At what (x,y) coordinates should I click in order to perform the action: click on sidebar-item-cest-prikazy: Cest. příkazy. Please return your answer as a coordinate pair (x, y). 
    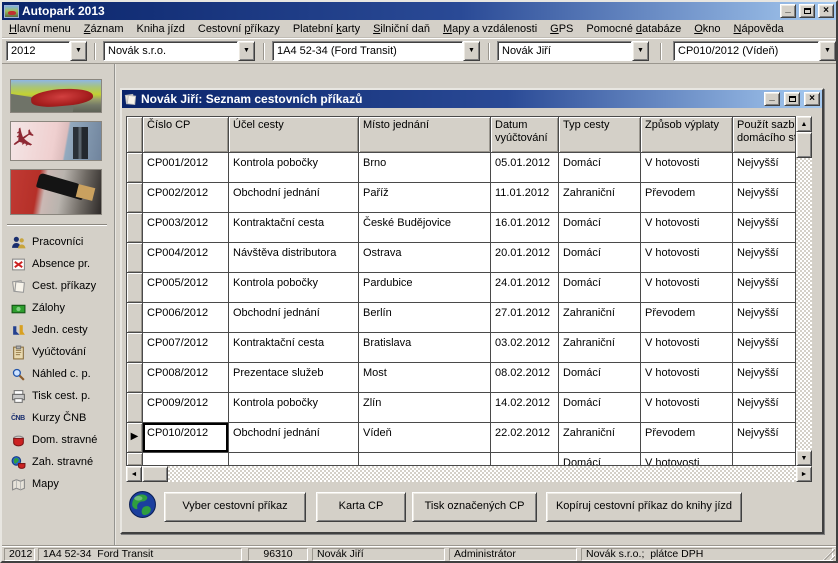
    Looking at the image, I should click on (54, 286).